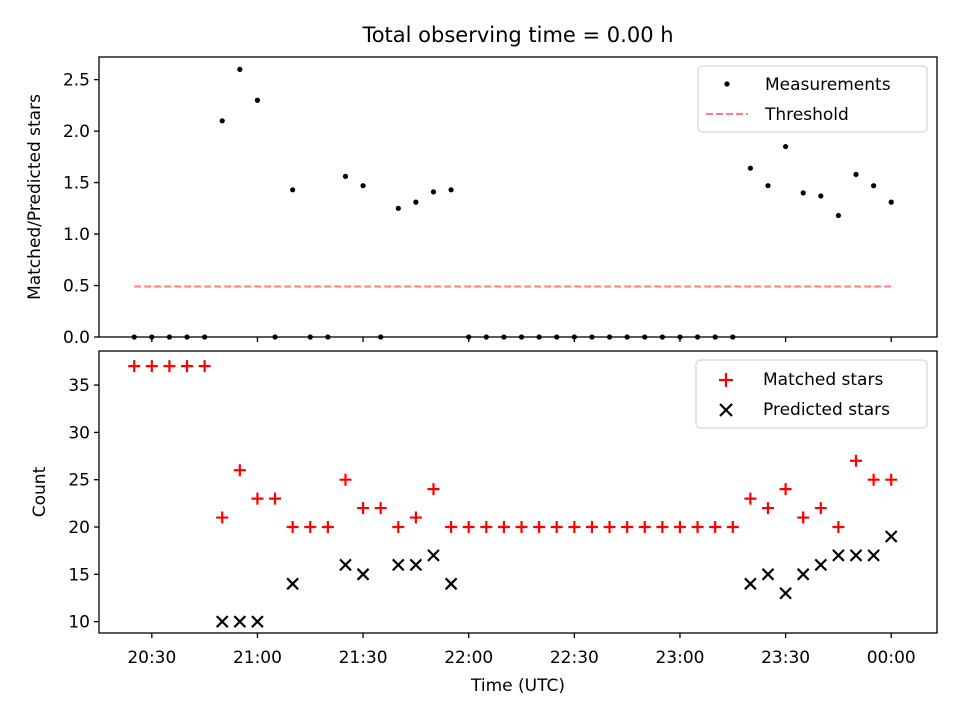 This screenshot has height=720, width=960. What do you see at coordinates (81, 209) in the screenshot?
I see `top-y-ticks: 0.0 0.5 1.0 1.5 2.0 2.5` at bounding box center [81, 209].